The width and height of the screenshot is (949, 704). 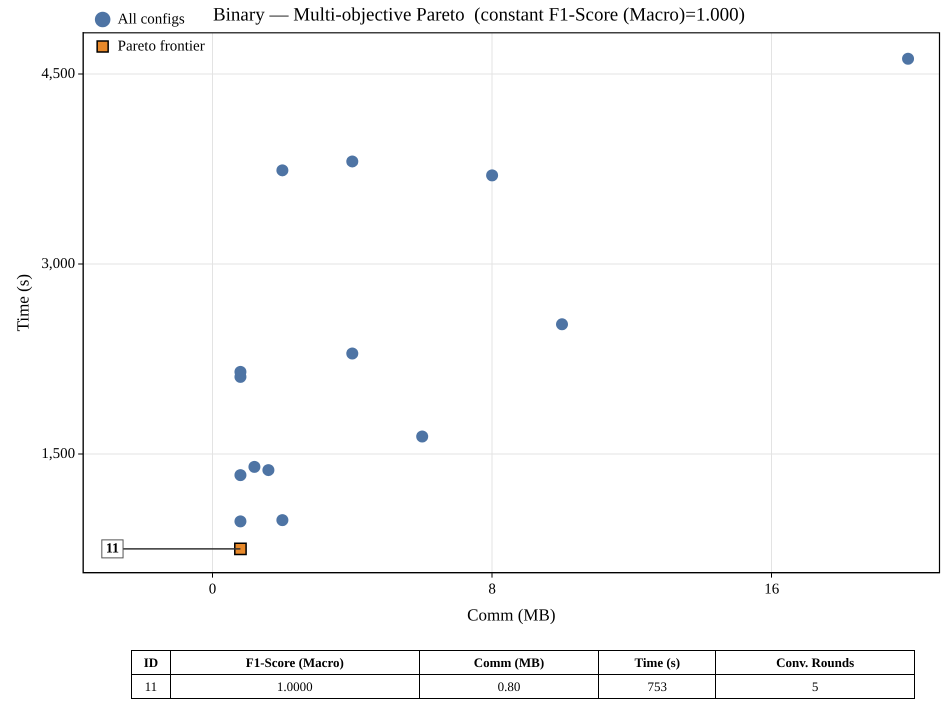 I want to click on y-tick-label: 3,000, so click(x=58, y=264).